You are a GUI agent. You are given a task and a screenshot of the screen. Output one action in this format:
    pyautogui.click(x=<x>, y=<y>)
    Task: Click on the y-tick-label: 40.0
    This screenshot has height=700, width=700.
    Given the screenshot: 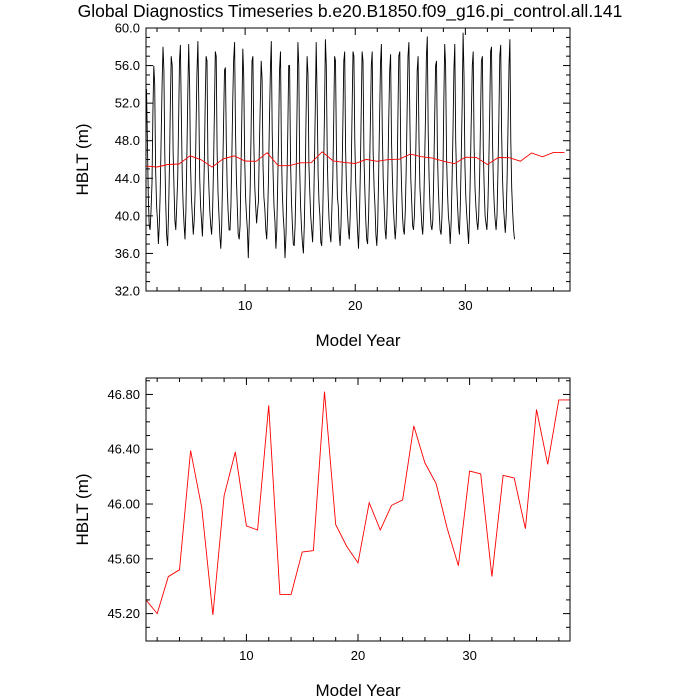 What is the action you would take?
    pyautogui.click(x=127, y=215)
    